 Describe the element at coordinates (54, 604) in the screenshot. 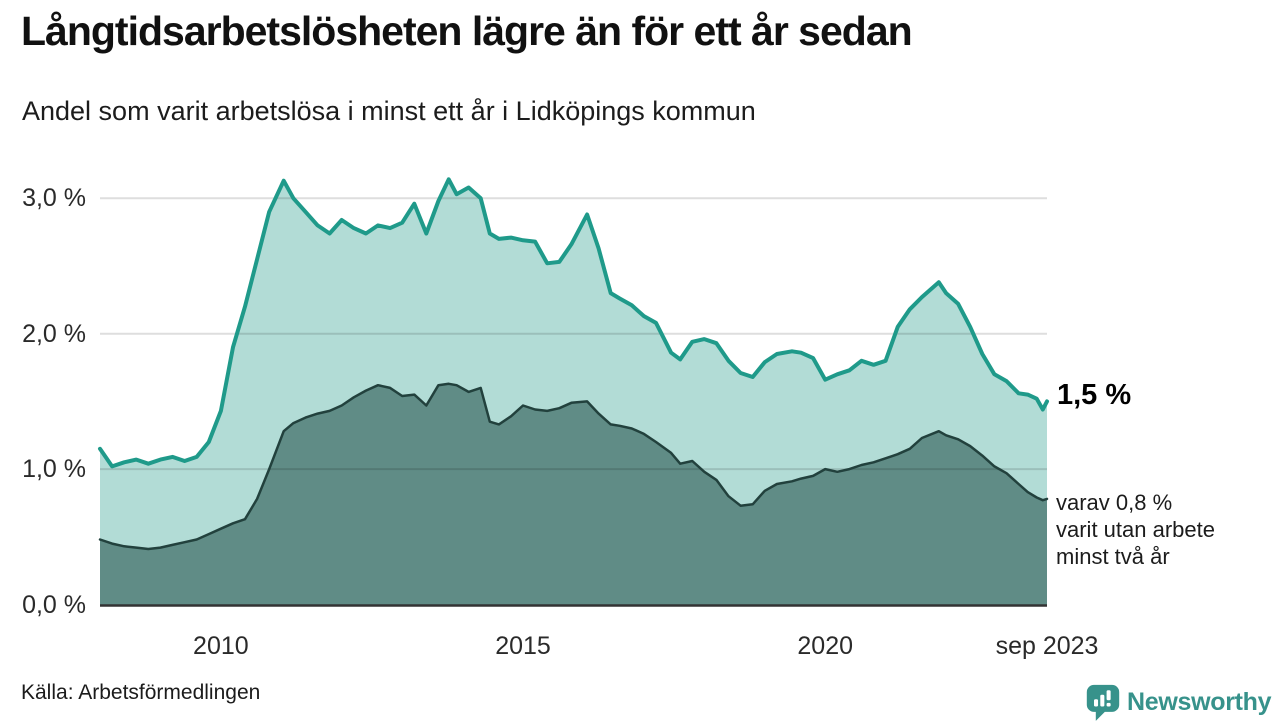

I see `y-tick-label-0: 0,0 %` at that location.